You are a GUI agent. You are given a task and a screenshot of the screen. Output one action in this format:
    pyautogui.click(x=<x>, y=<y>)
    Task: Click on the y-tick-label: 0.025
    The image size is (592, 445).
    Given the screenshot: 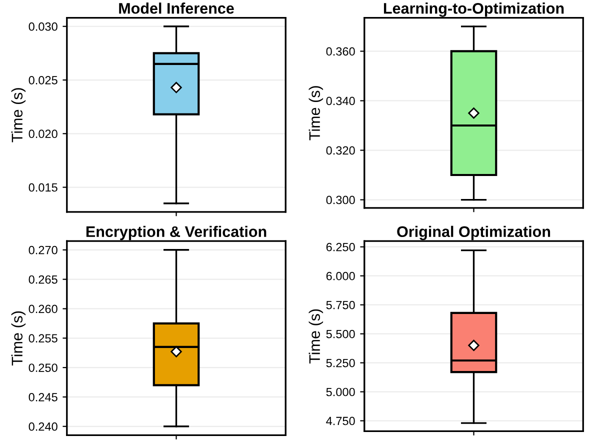 What is the action you would take?
    pyautogui.click(x=43, y=80)
    